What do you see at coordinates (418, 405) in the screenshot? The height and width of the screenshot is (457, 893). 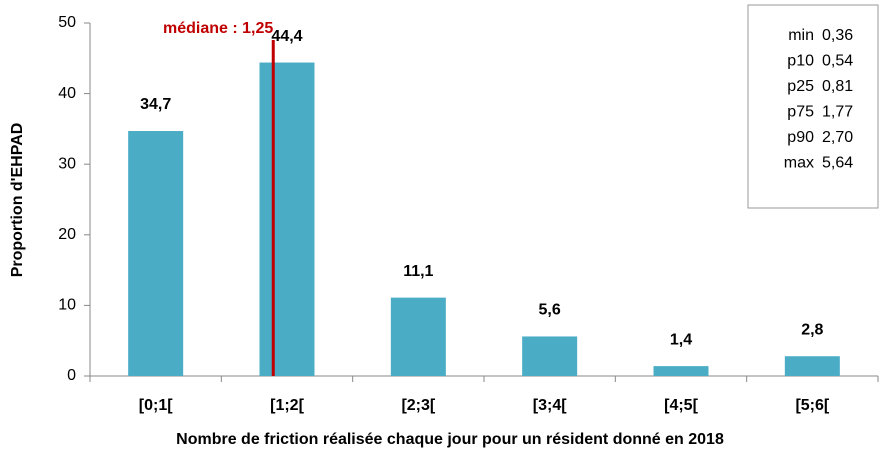 I see `x-tick-label: [2;3[` at bounding box center [418, 405].